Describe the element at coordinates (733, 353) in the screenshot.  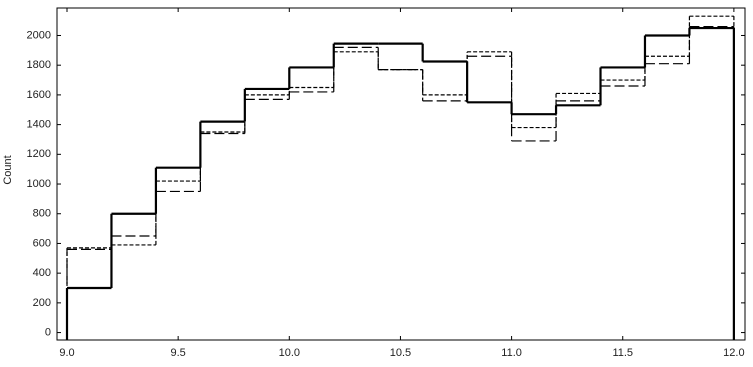
I see `x-tick-label: 12.0` at that location.